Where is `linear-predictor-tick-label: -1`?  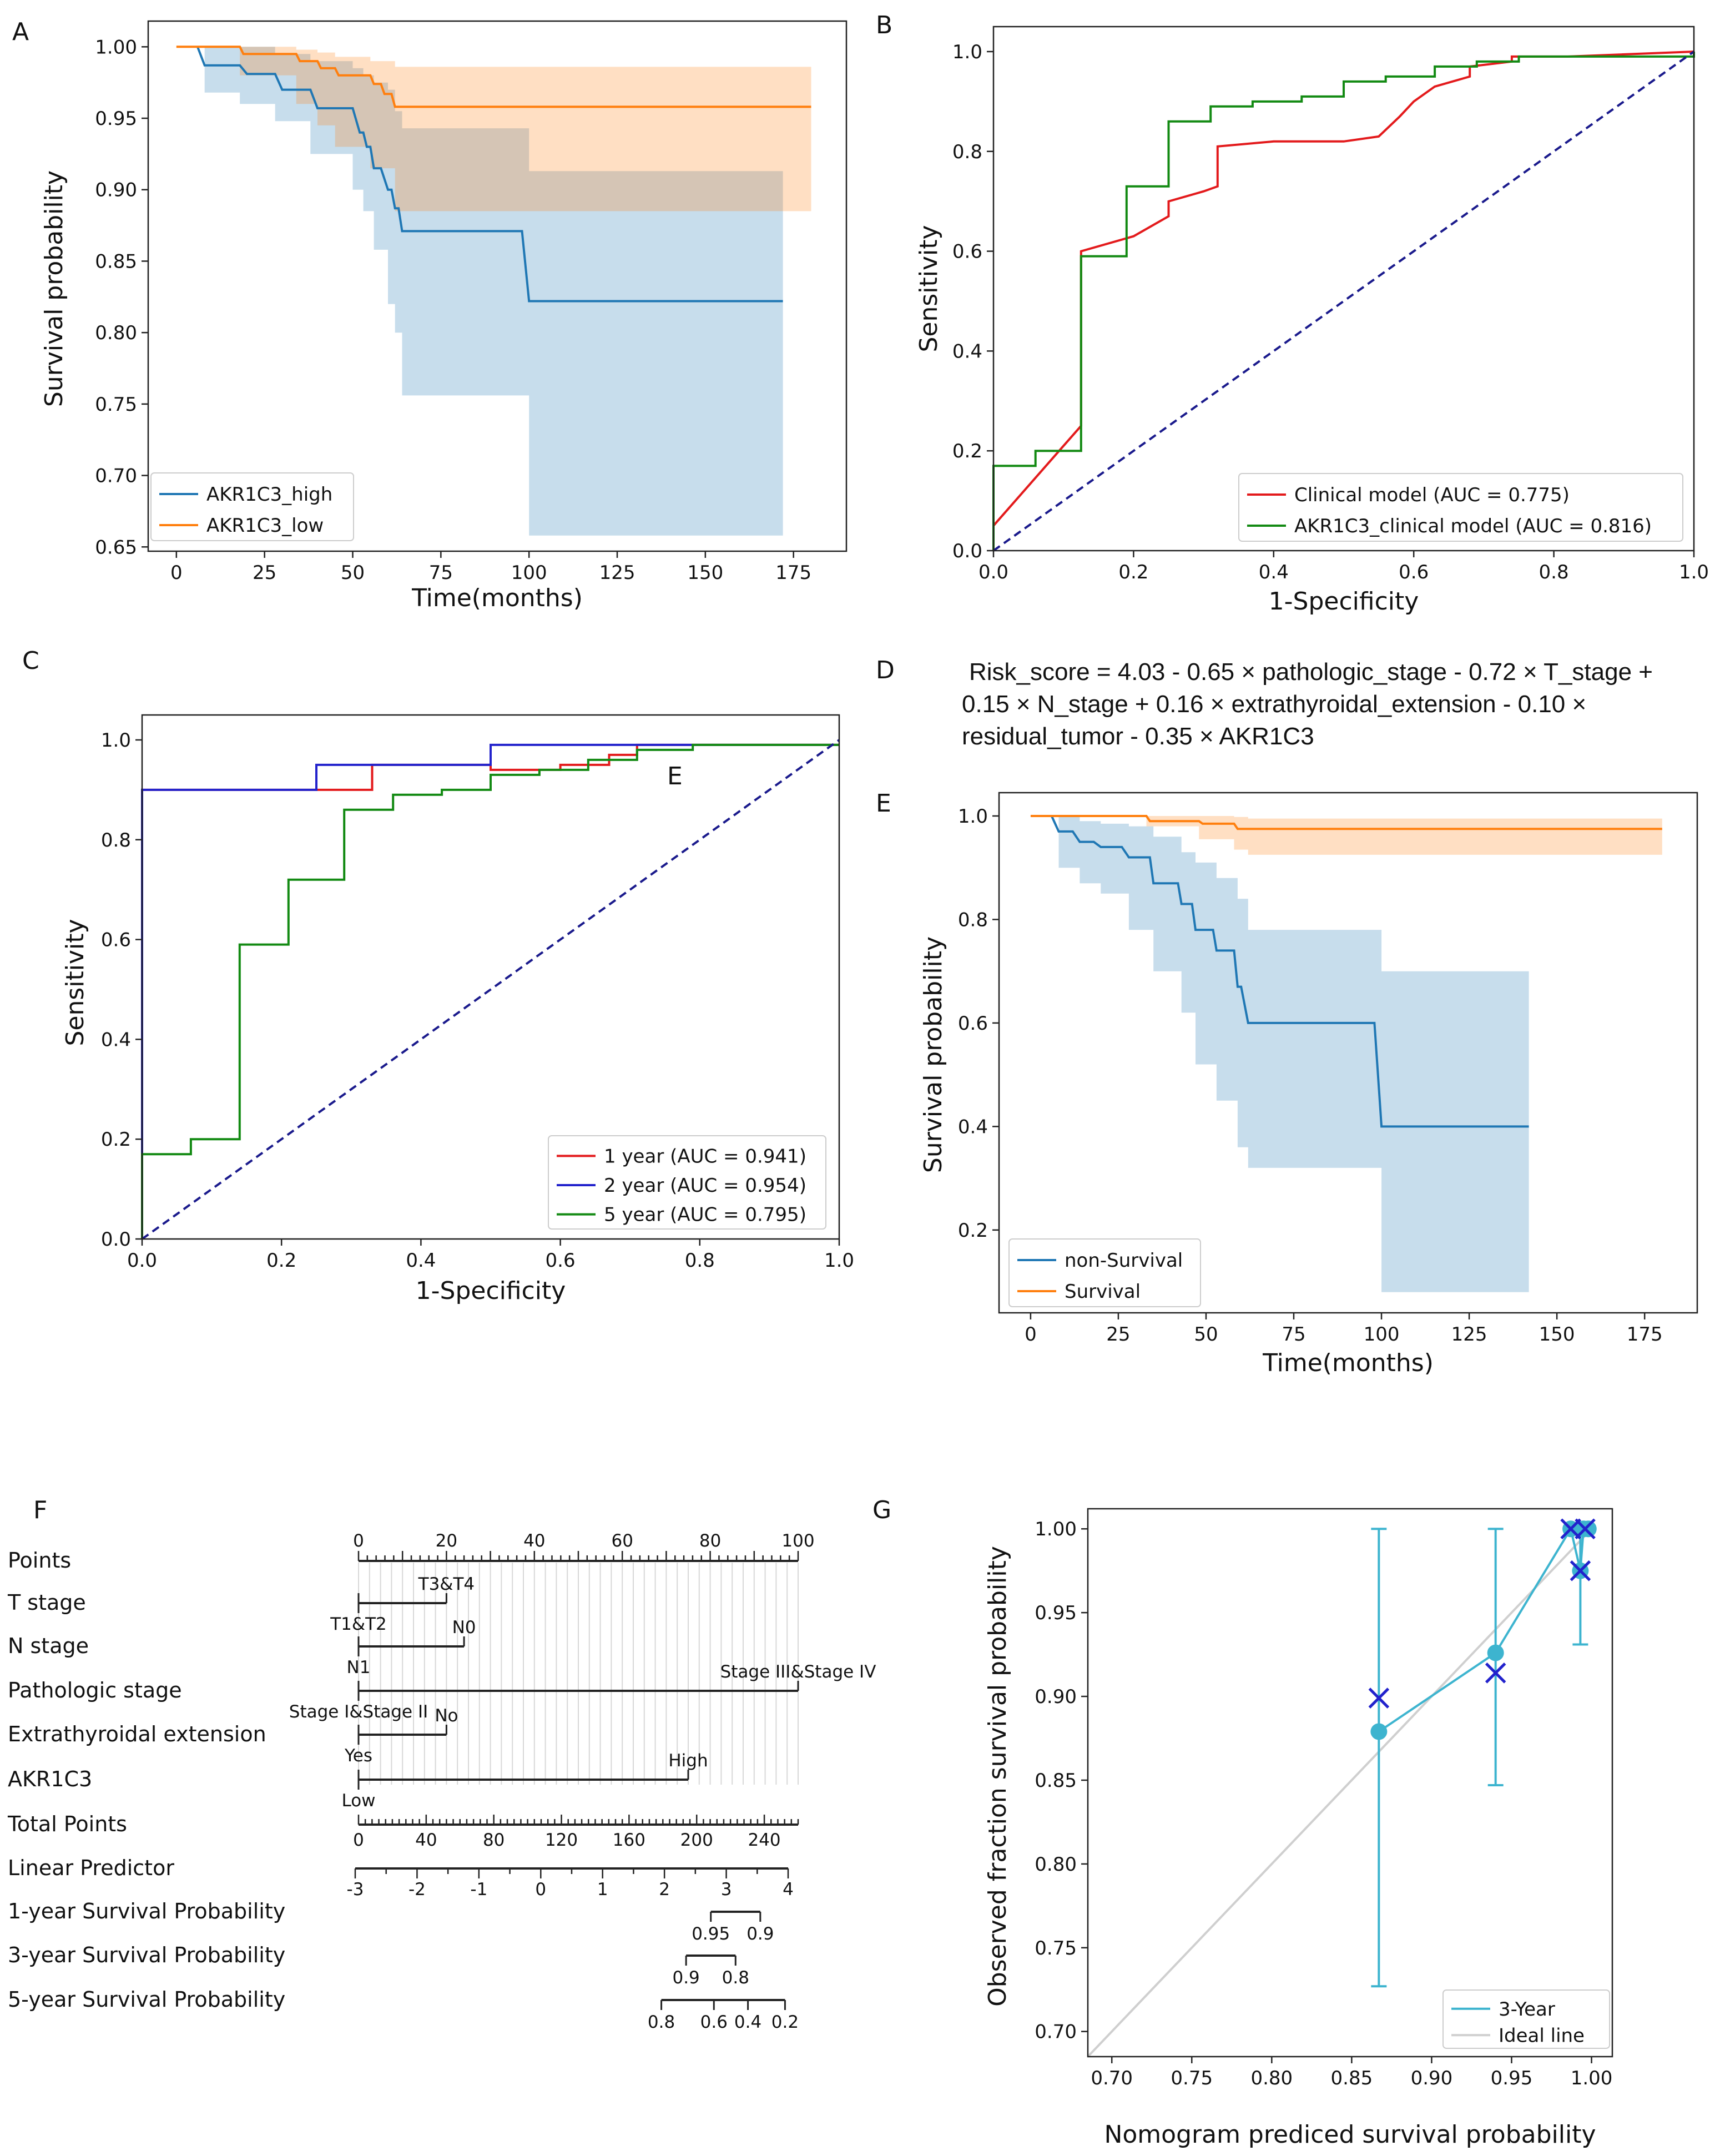
linear-predictor-tick-label: -1 is located at coordinates (478, 1890).